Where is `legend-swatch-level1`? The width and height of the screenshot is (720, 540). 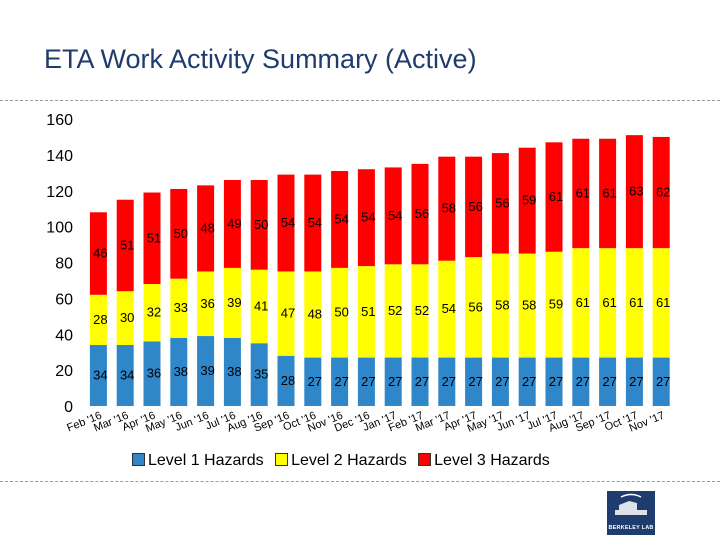 legend-swatch-level1 is located at coordinates (138, 459).